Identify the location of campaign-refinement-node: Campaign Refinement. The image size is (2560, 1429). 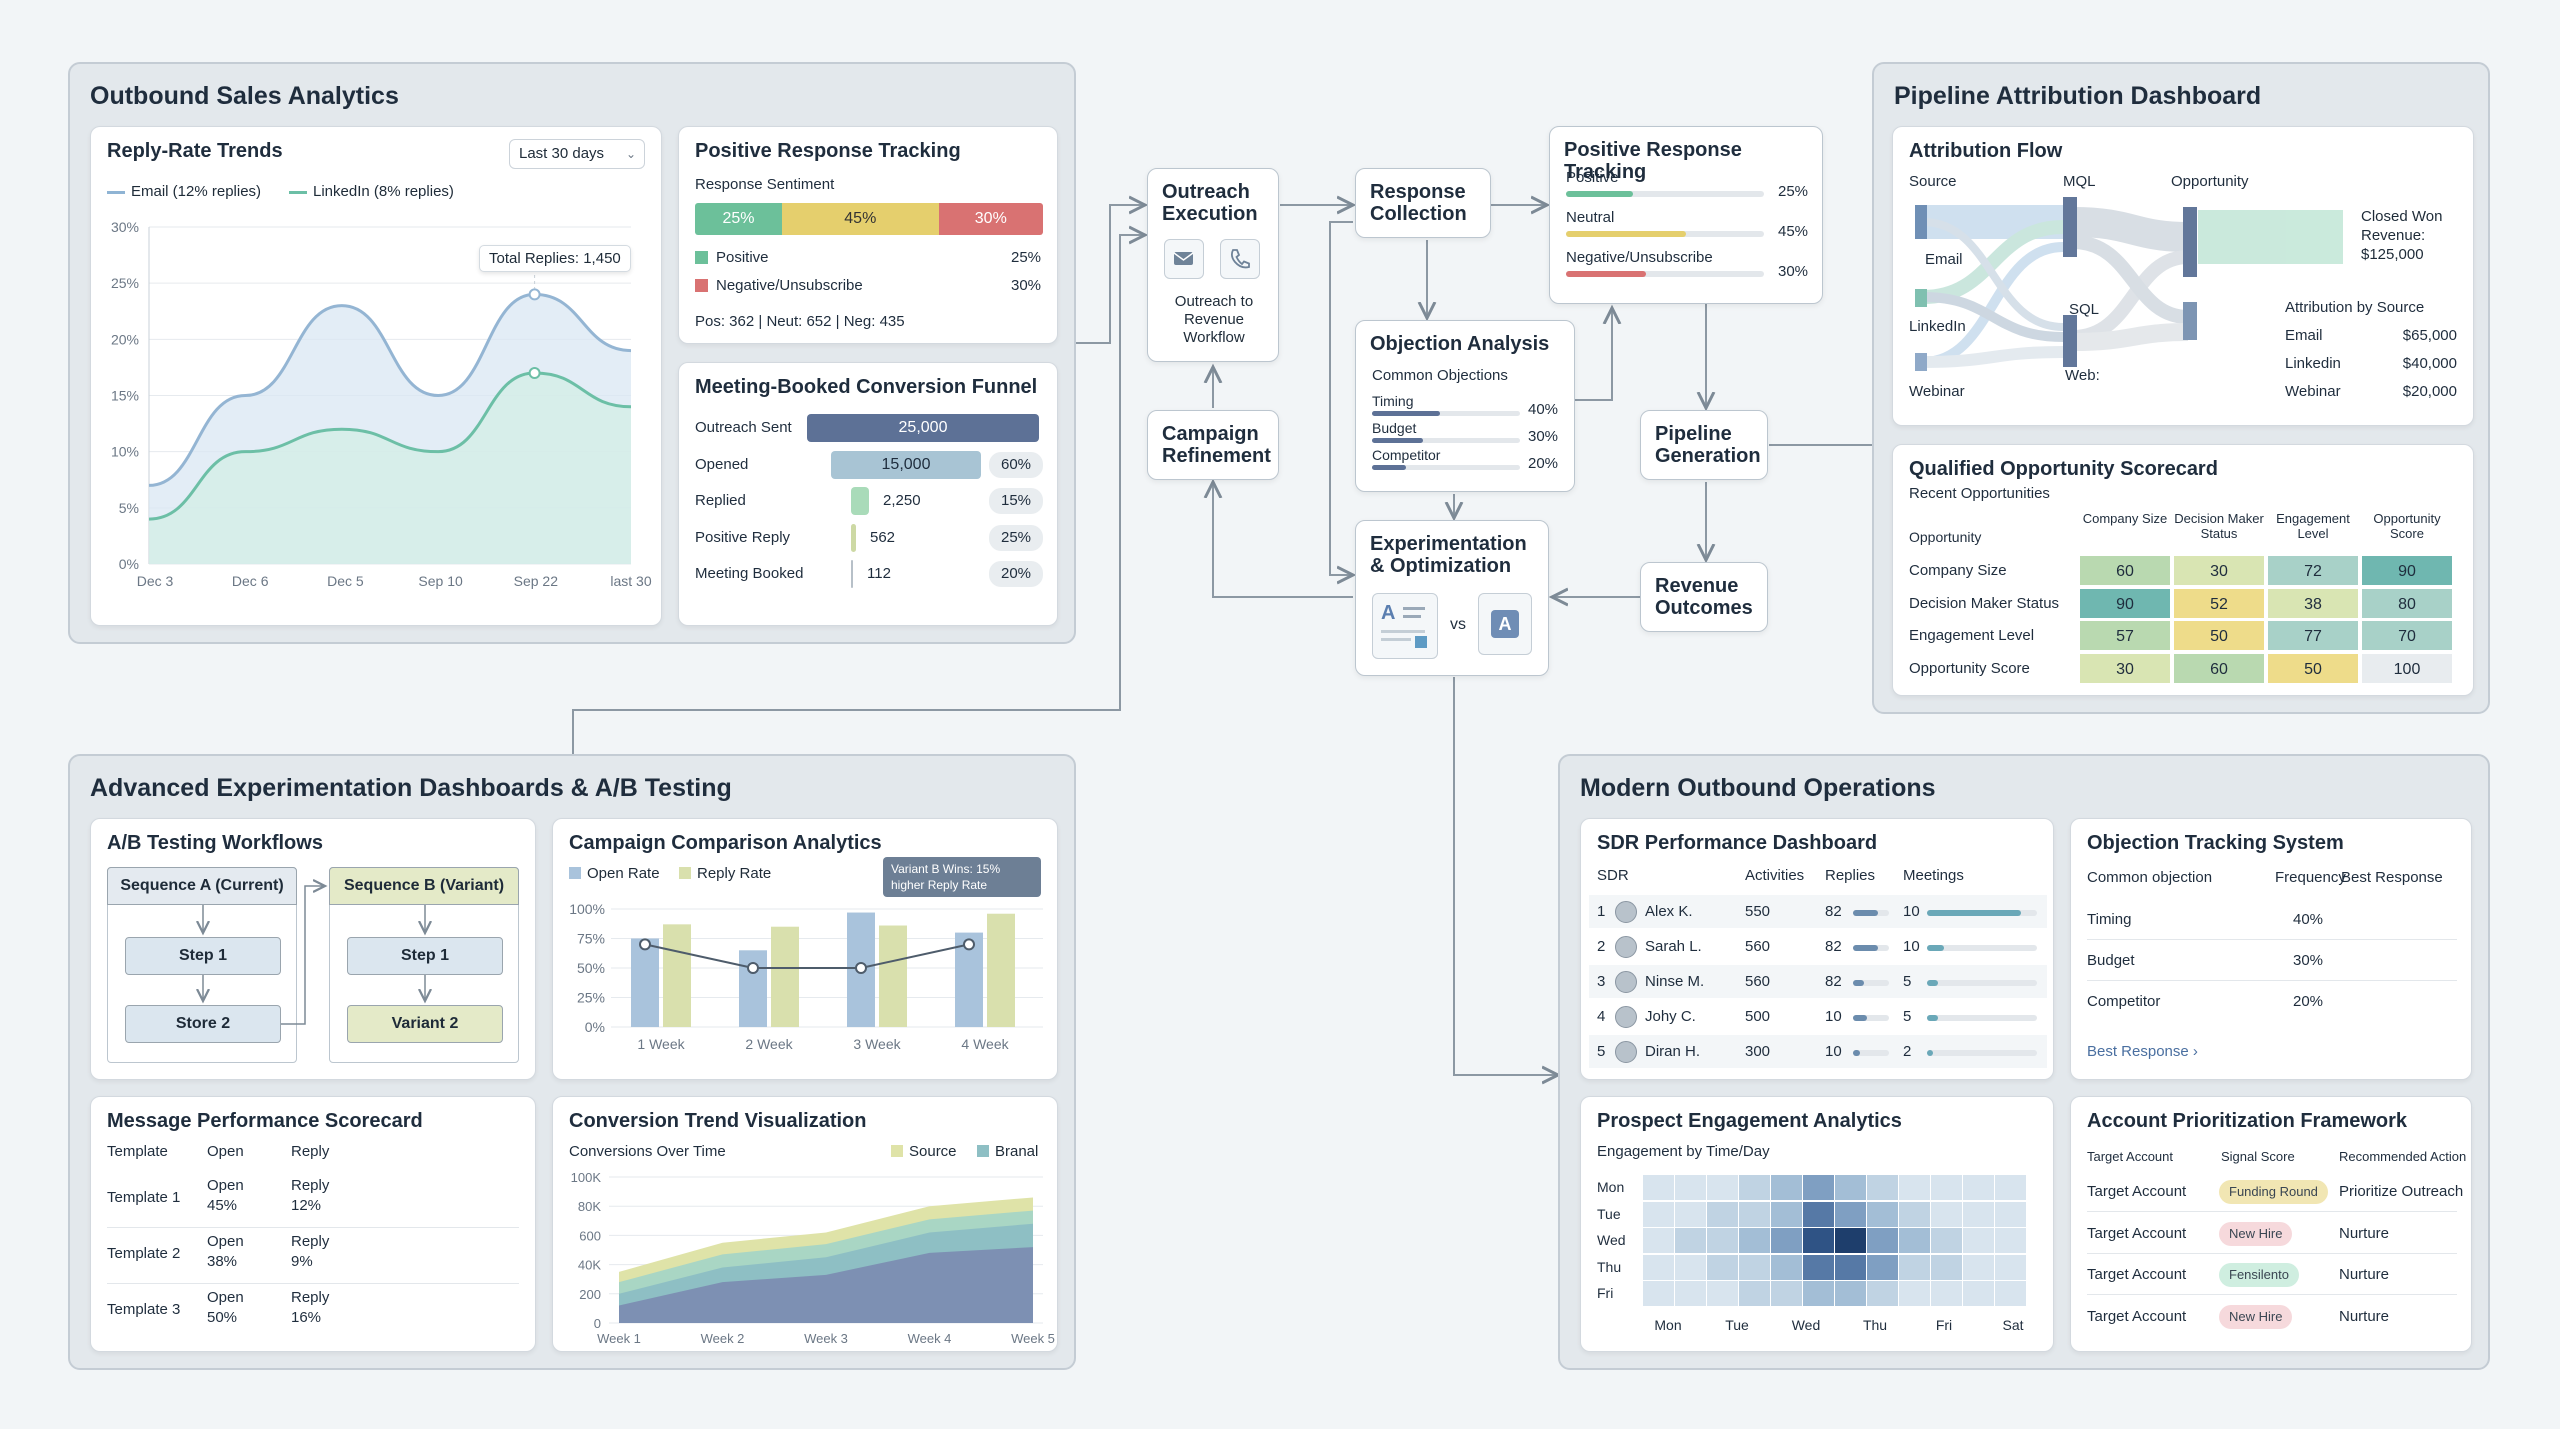
(1213, 445).